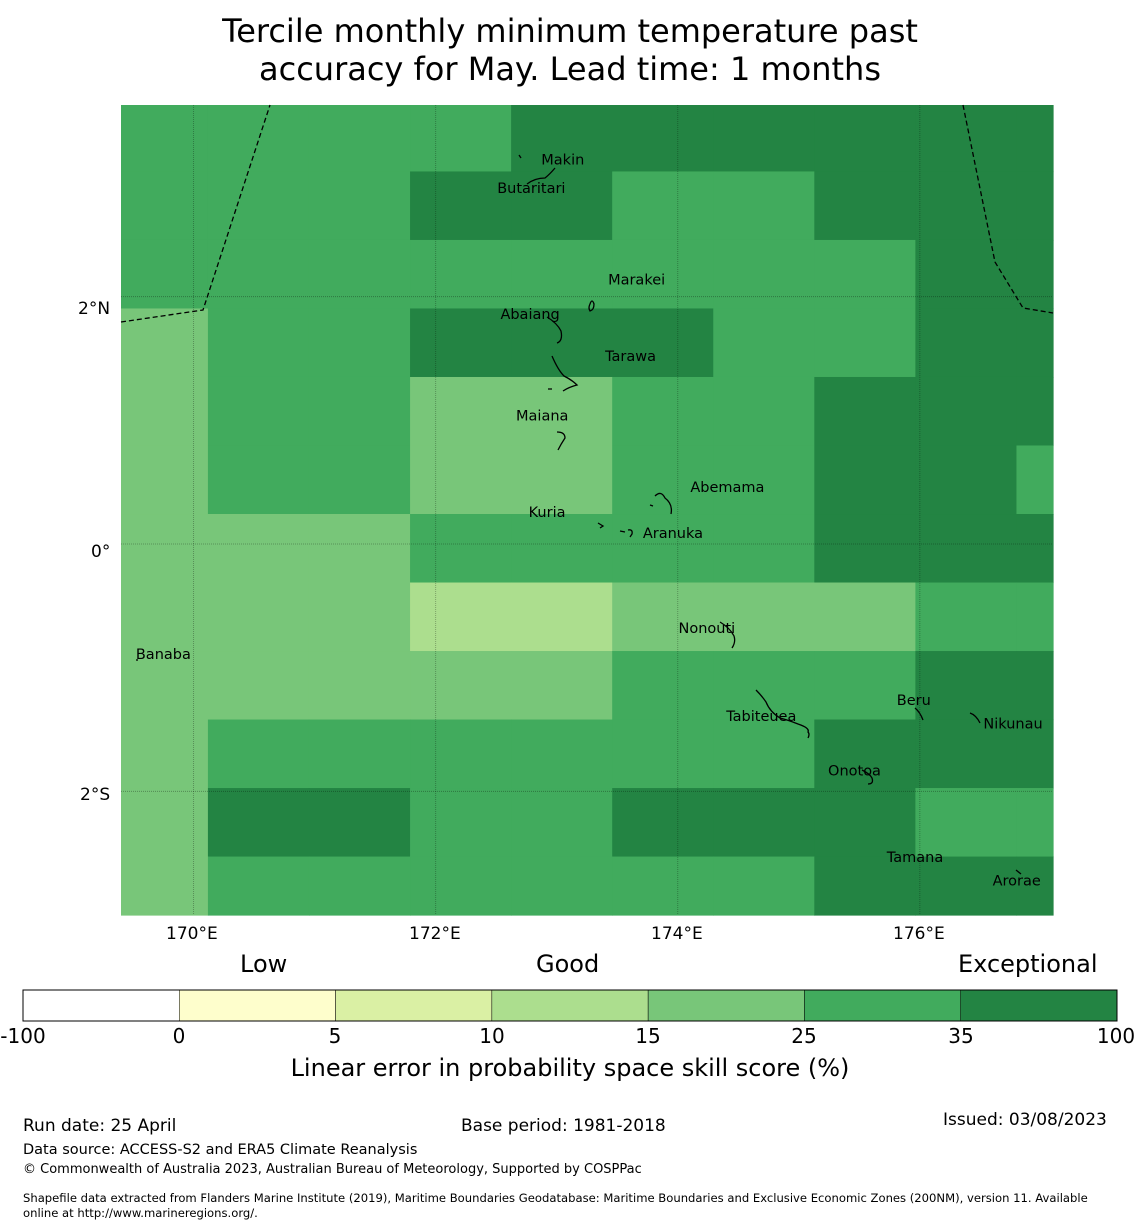 Image resolution: width=1140 pixels, height=1230 pixels. I want to click on island-label-marakei: Marakei, so click(636, 280).